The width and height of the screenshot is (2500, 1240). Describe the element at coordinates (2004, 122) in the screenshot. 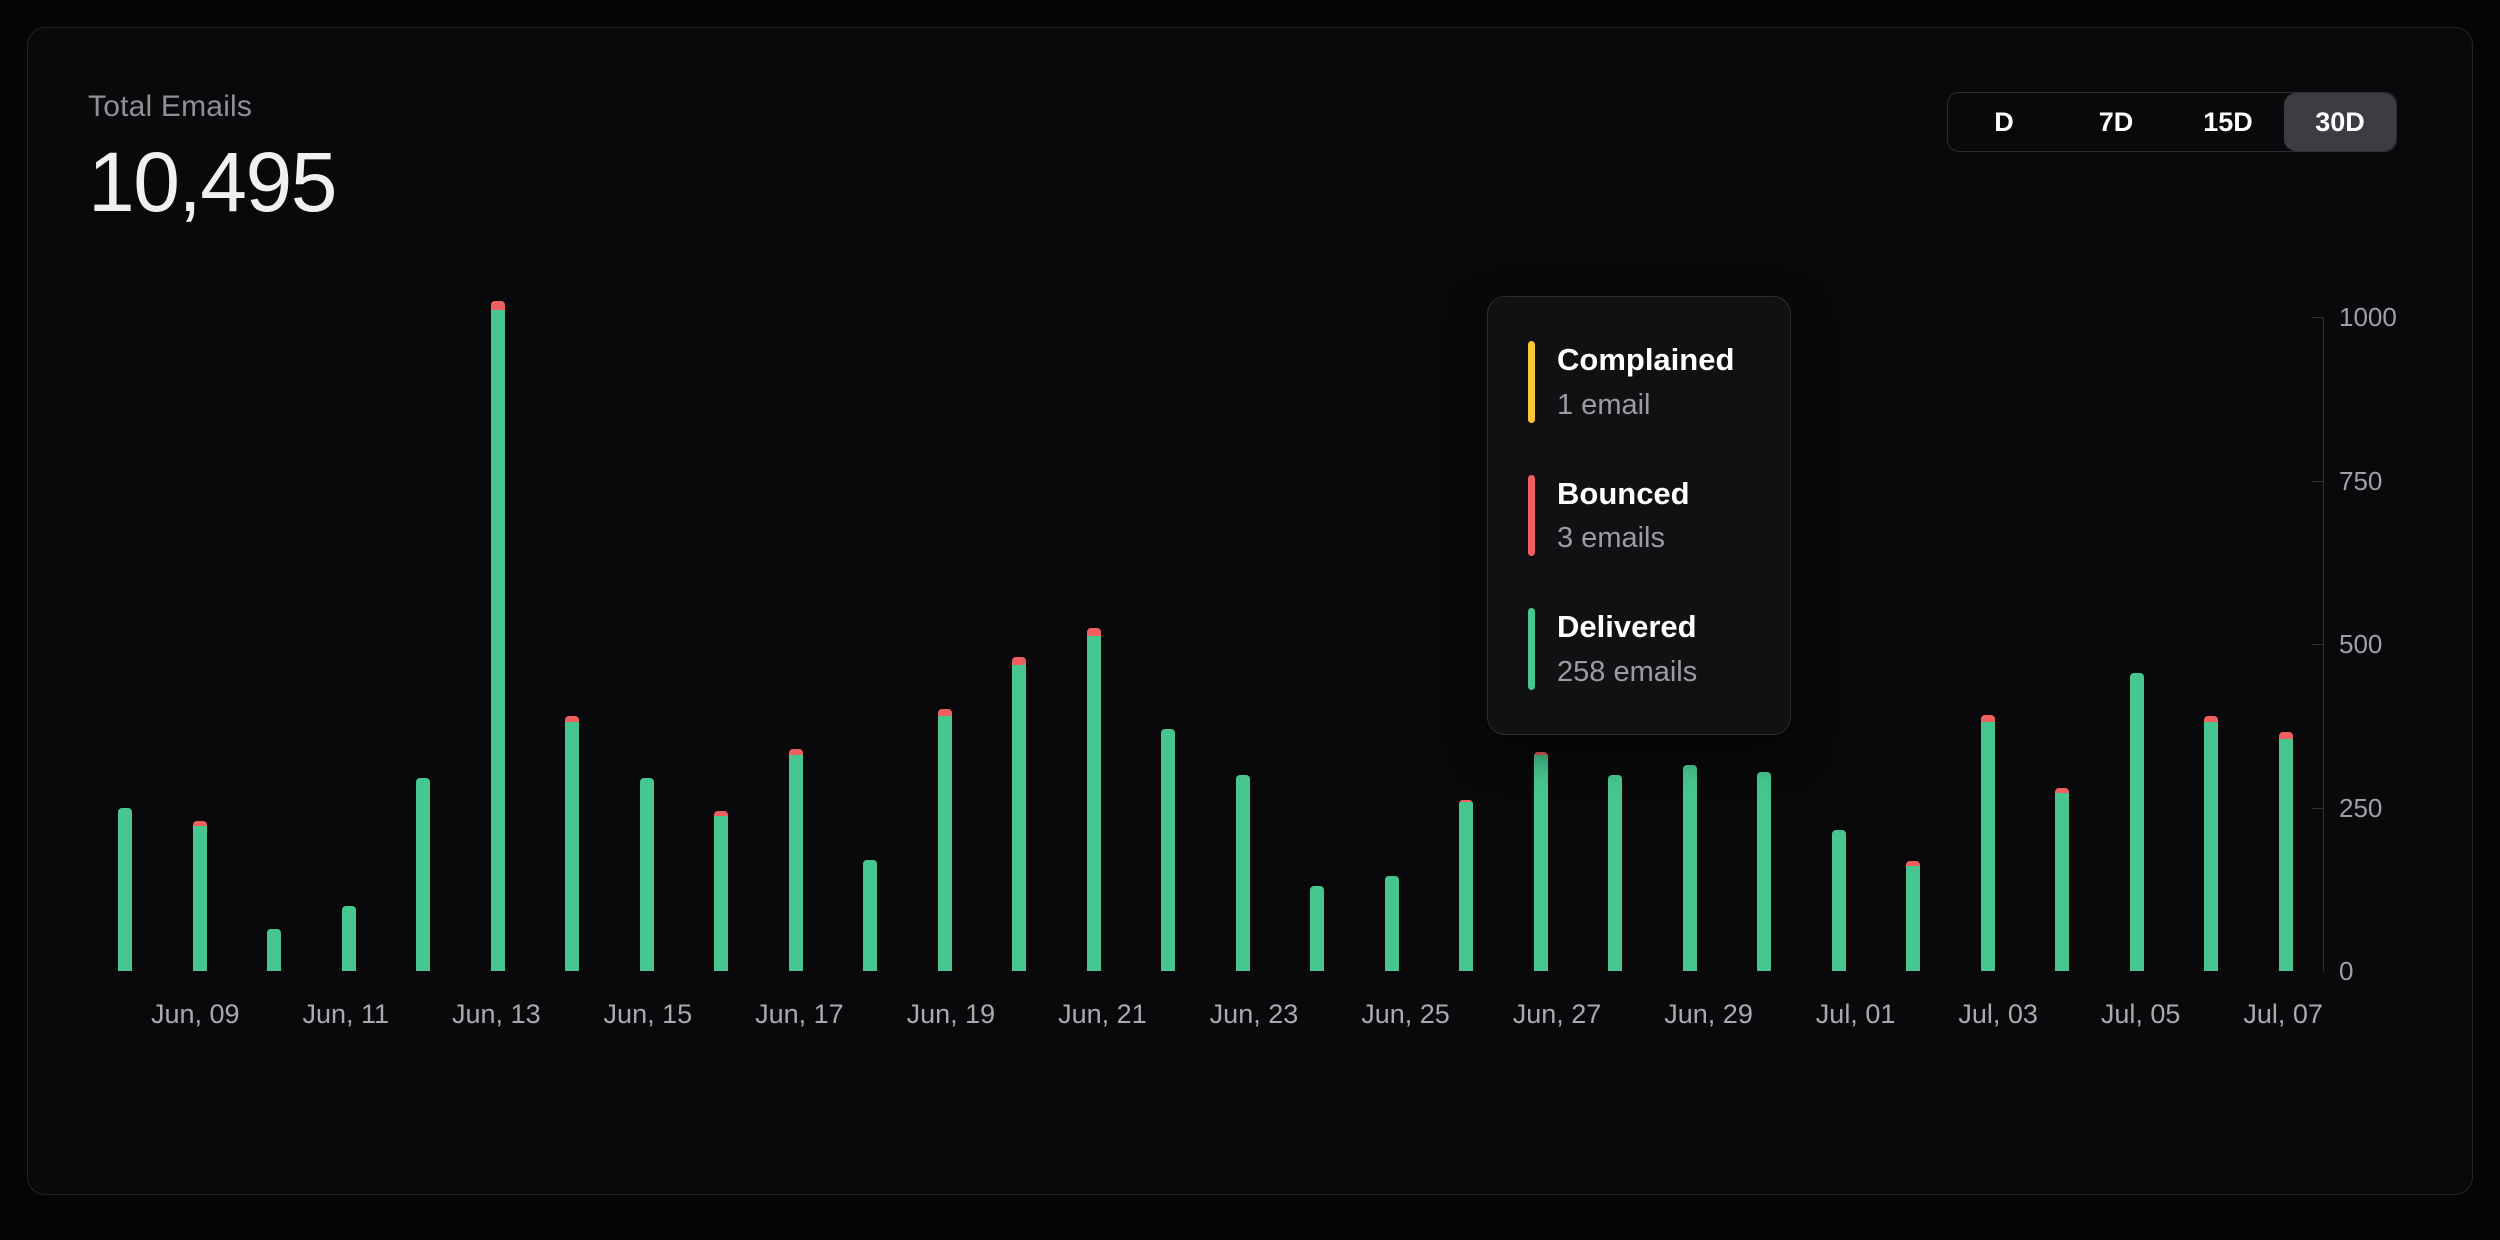

I see `range-option-d: D` at that location.